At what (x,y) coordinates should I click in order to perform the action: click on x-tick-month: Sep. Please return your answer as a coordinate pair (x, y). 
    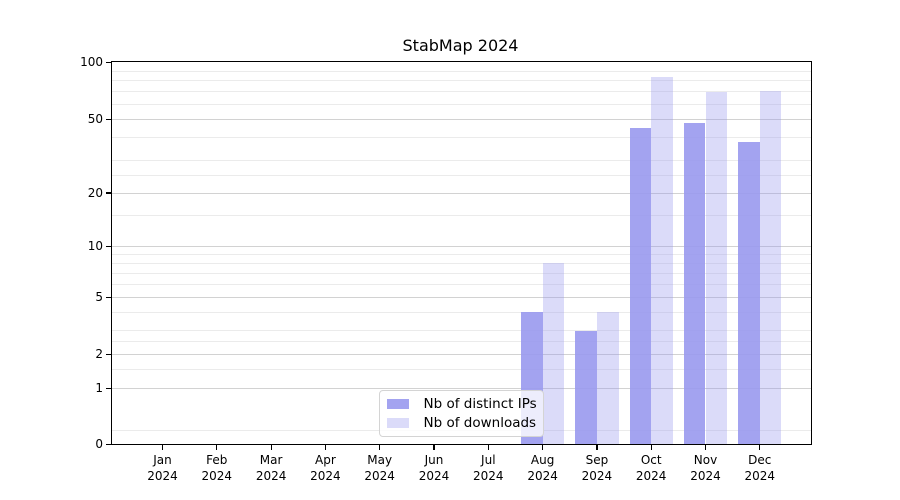
    Looking at the image, I should click on (597, 460).